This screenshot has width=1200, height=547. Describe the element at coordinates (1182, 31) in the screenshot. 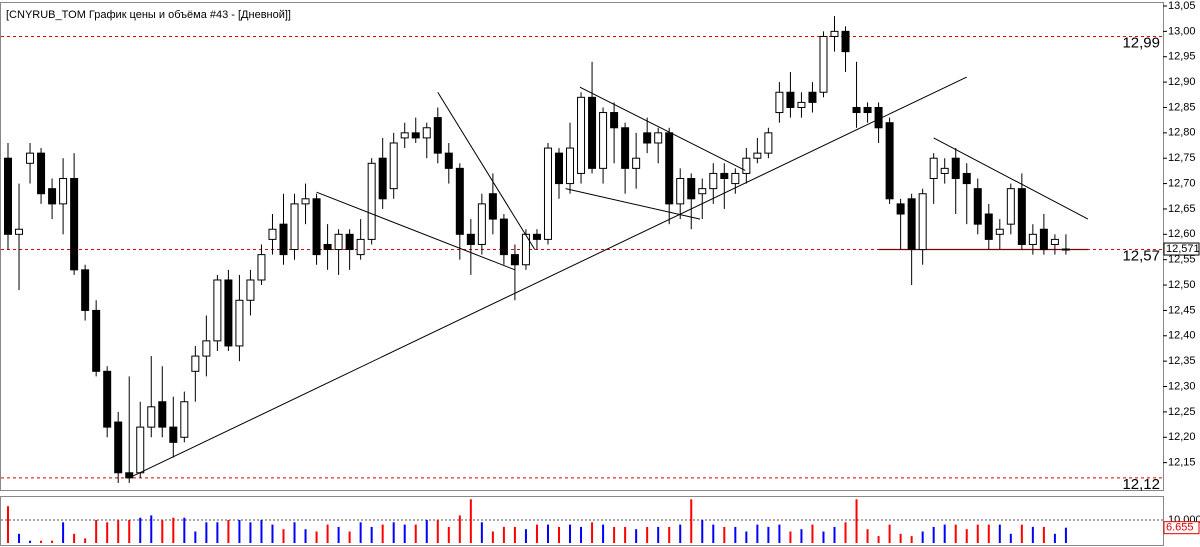

I see `y-tick-label: 13,00` at that location.